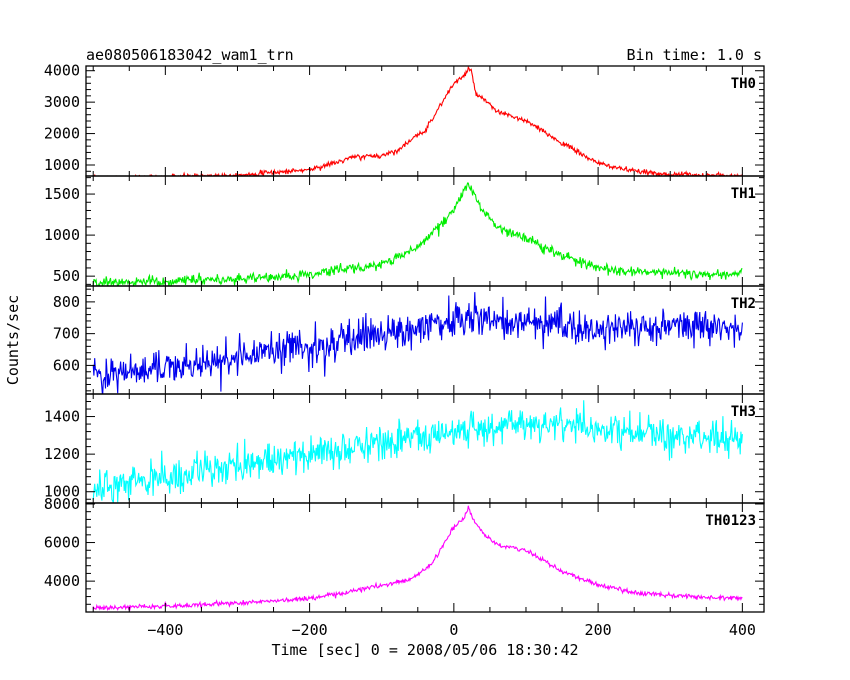 This screenshot has height=680, width=850. Describe the element at coordinates (62, 134) in the screenshot. I see `y-tick-label: 2000` at that location.